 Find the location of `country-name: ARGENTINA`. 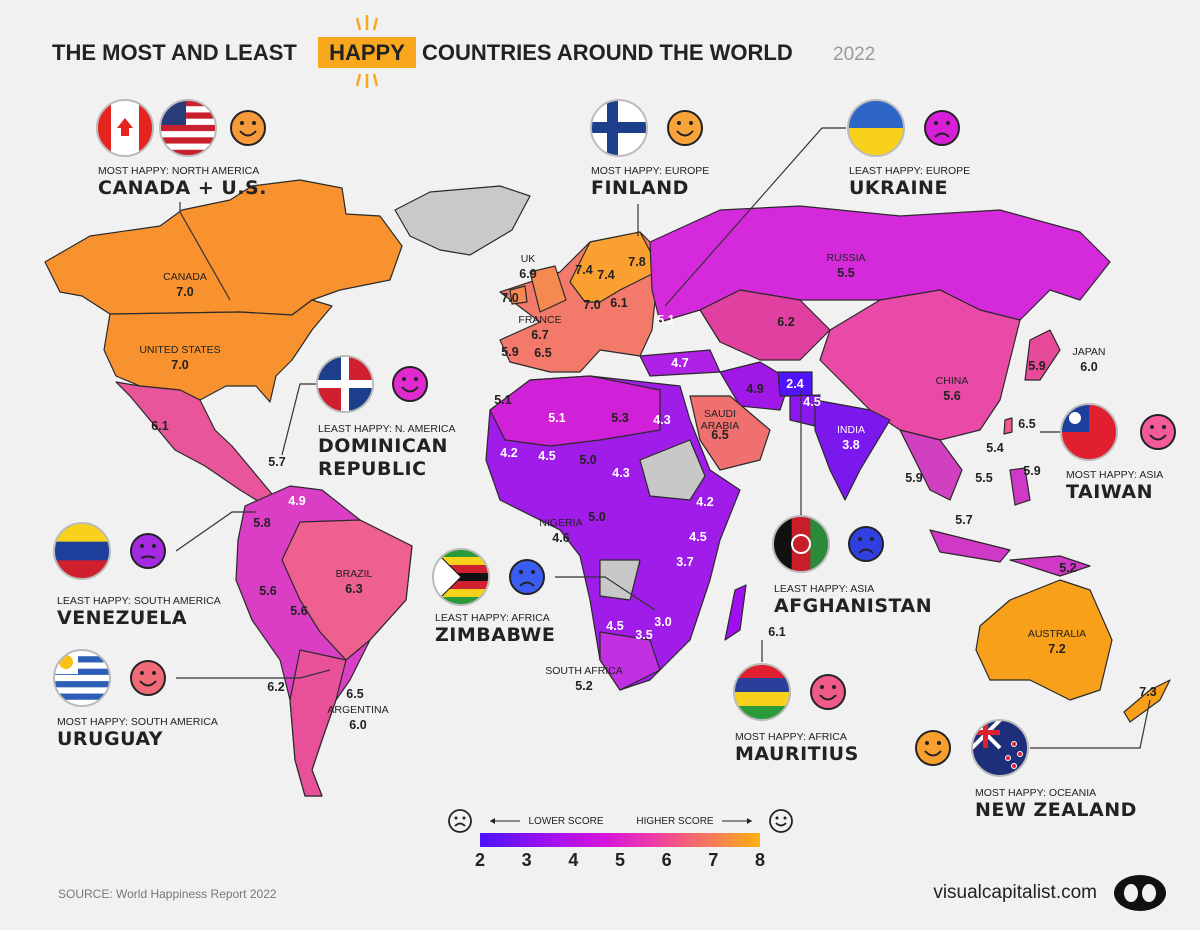

country-name: ARGENTINA is located at coordinates (357, 710).